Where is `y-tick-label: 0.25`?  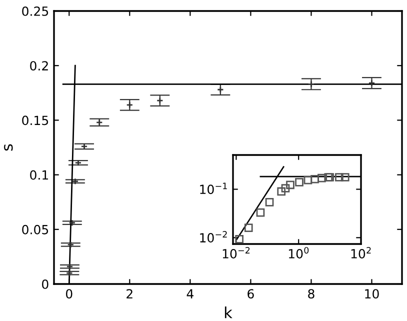 y-tick-label: 0.25 is located at coordinates (35, 11).